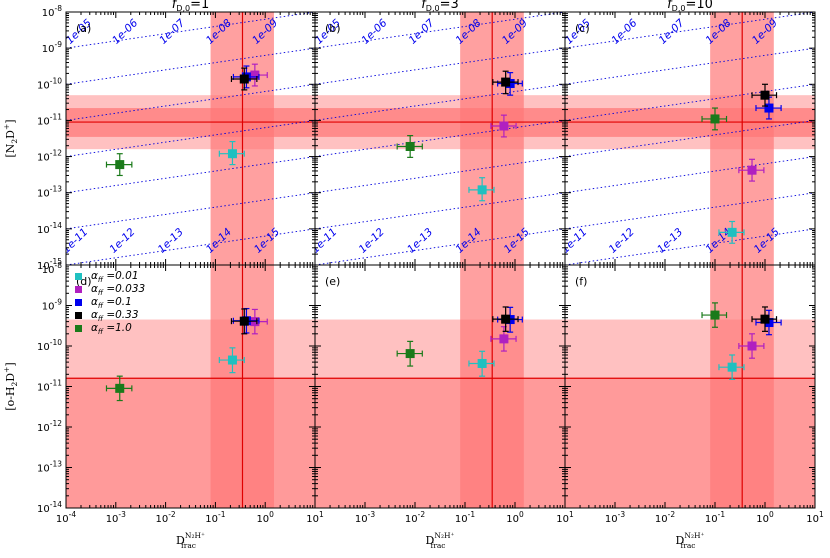 This screenshot has width=830, height=558. What do you see at coordinates (111, 303) in the screenshot?
I see `legend-label: αff =0.1` at bounding box center [111, 303].